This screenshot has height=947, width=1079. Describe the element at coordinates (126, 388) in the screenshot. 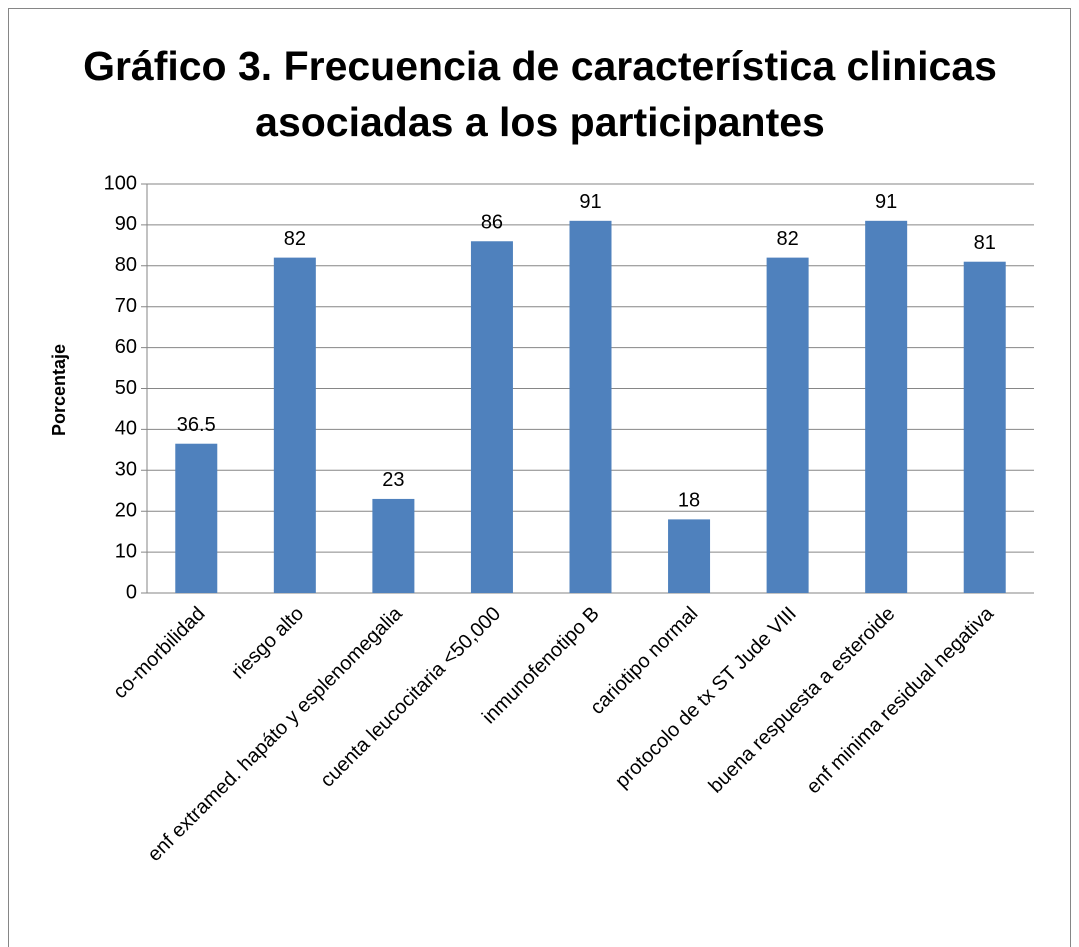

I see `y-tick-label: 50` at that location.